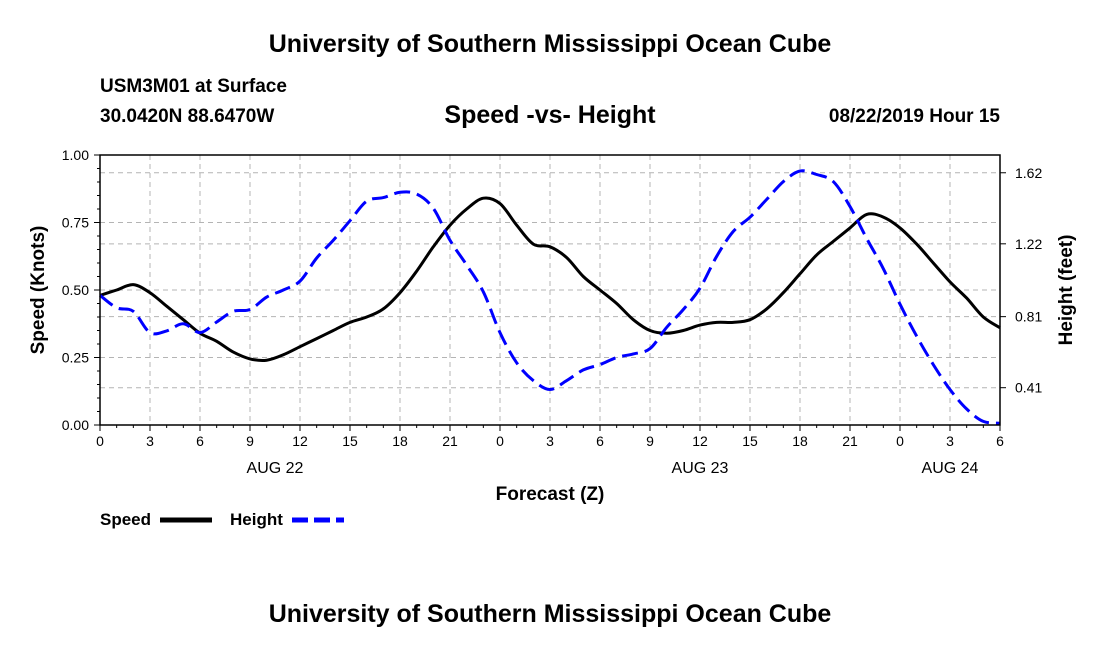 Image resolution: width=1100 pixels, height=650 pixels. Describe the element at coordinates (75, 223) in the screenshot. I see `y-tick-label-left: 0.75` at that location.